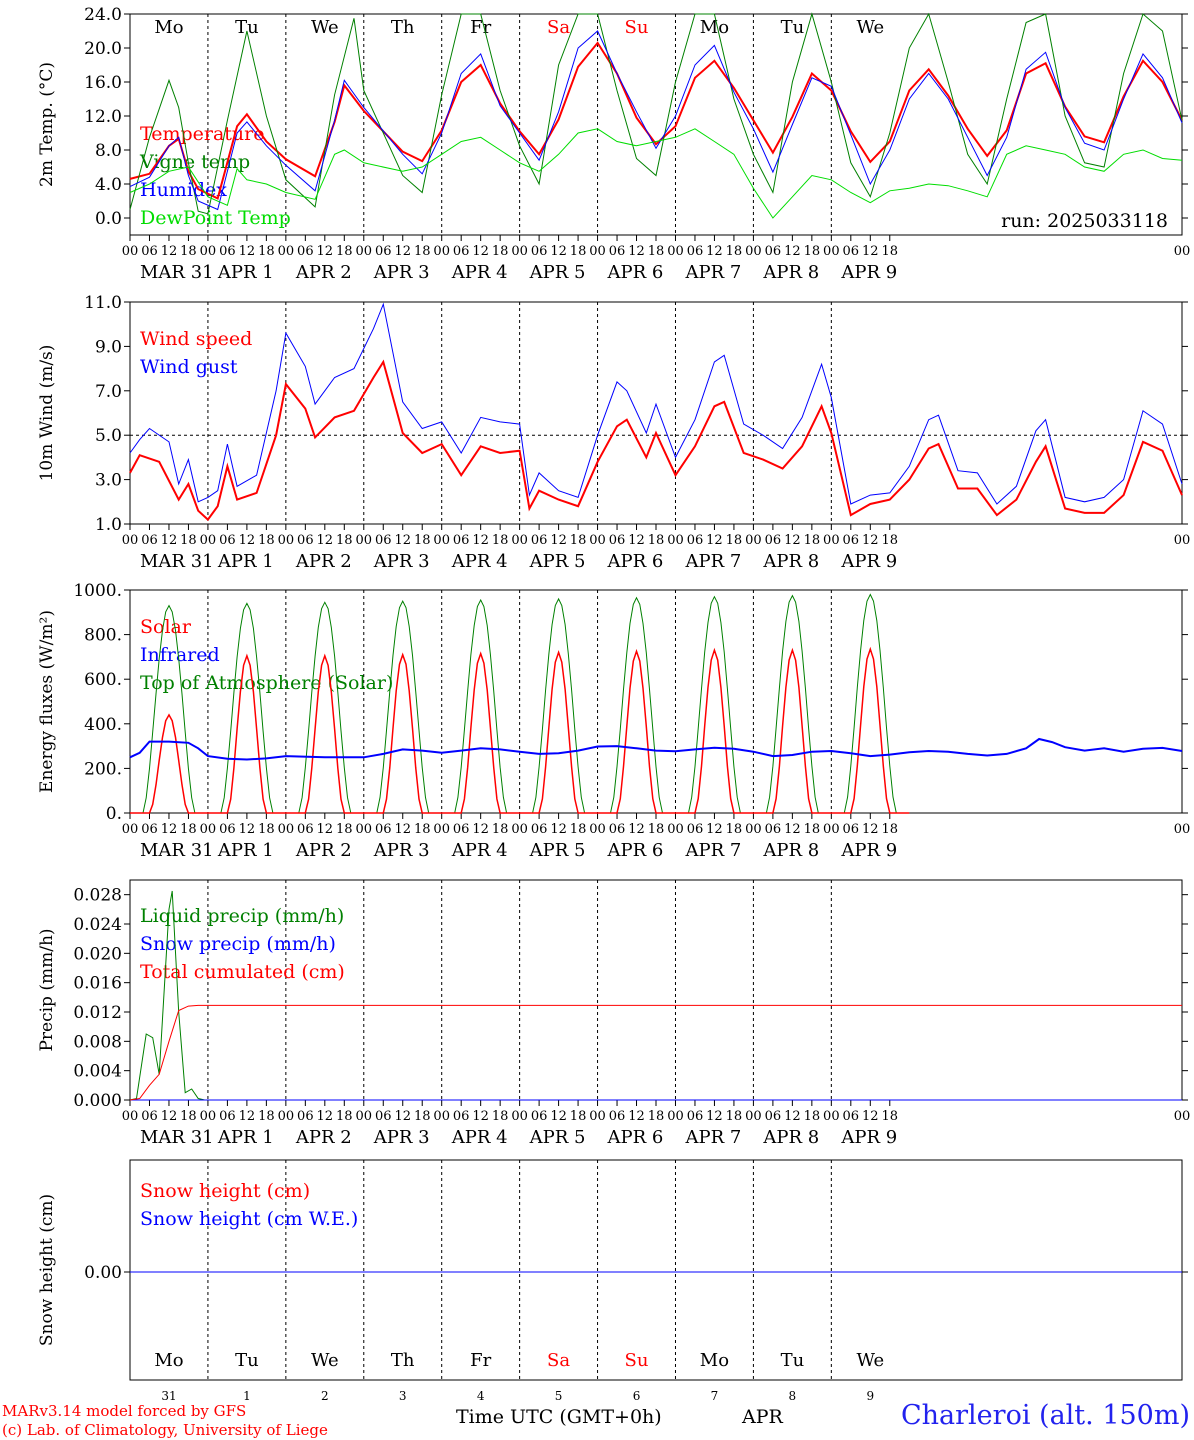 The width and height of the screenshot is (1194, 1440). What do you see at coordinates (97, 591) in the screenshot?
I see `y-tick-label: 1000.` at bounding box center [97, 591].